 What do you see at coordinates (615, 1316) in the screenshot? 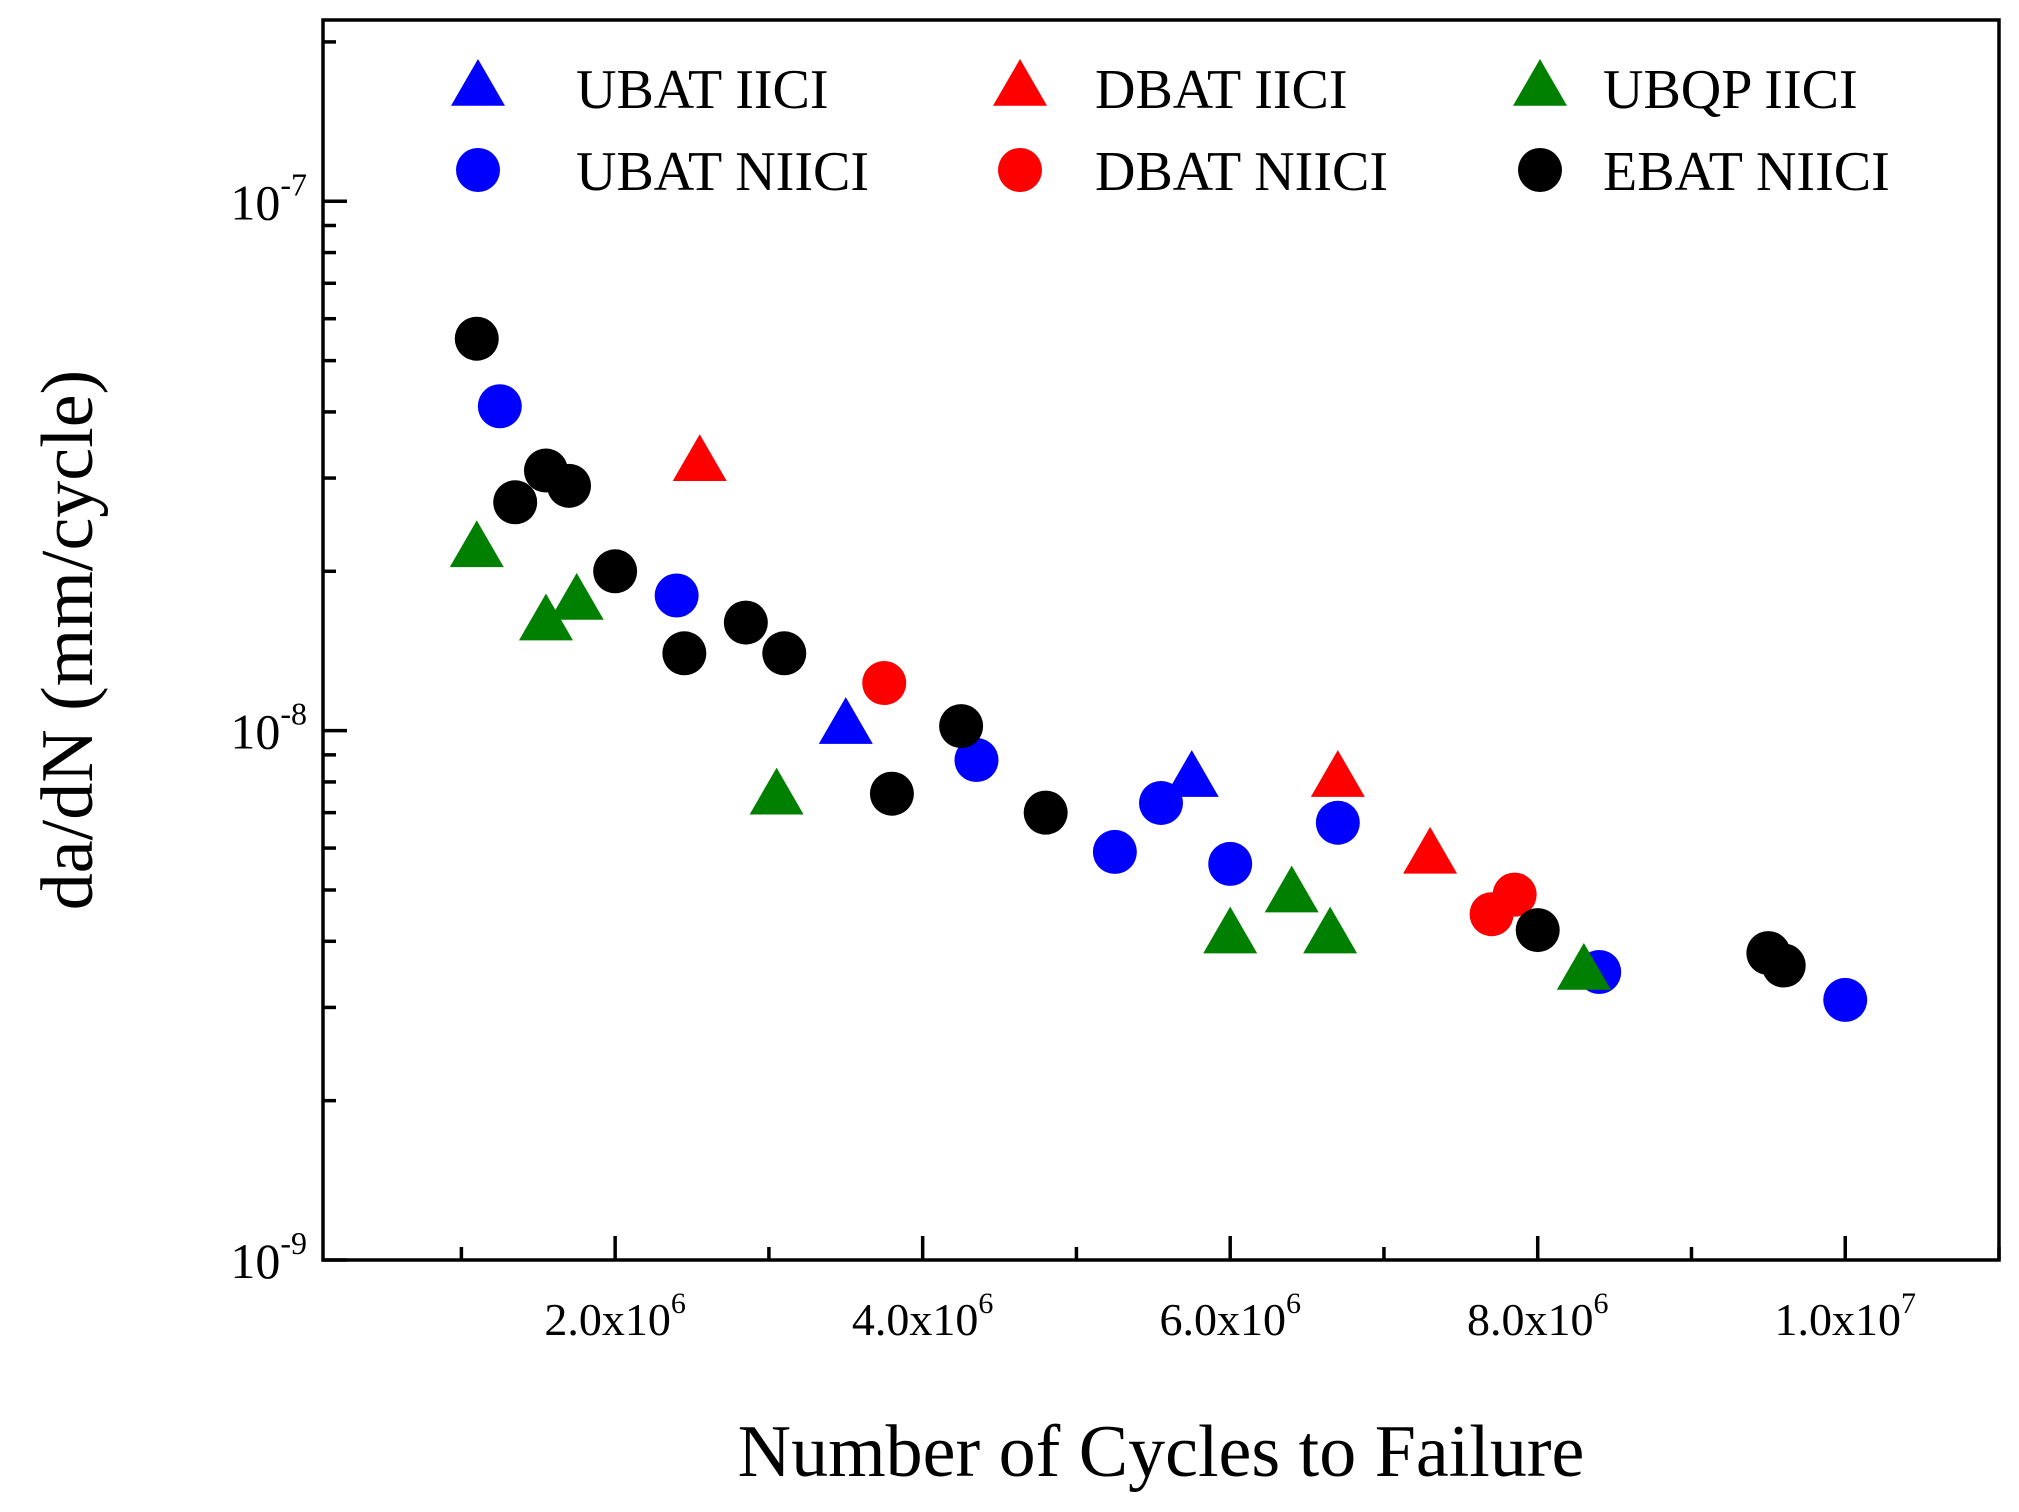
I see `x-tick-label: 2.0x10⁶` at bounding box center [615, 1316].